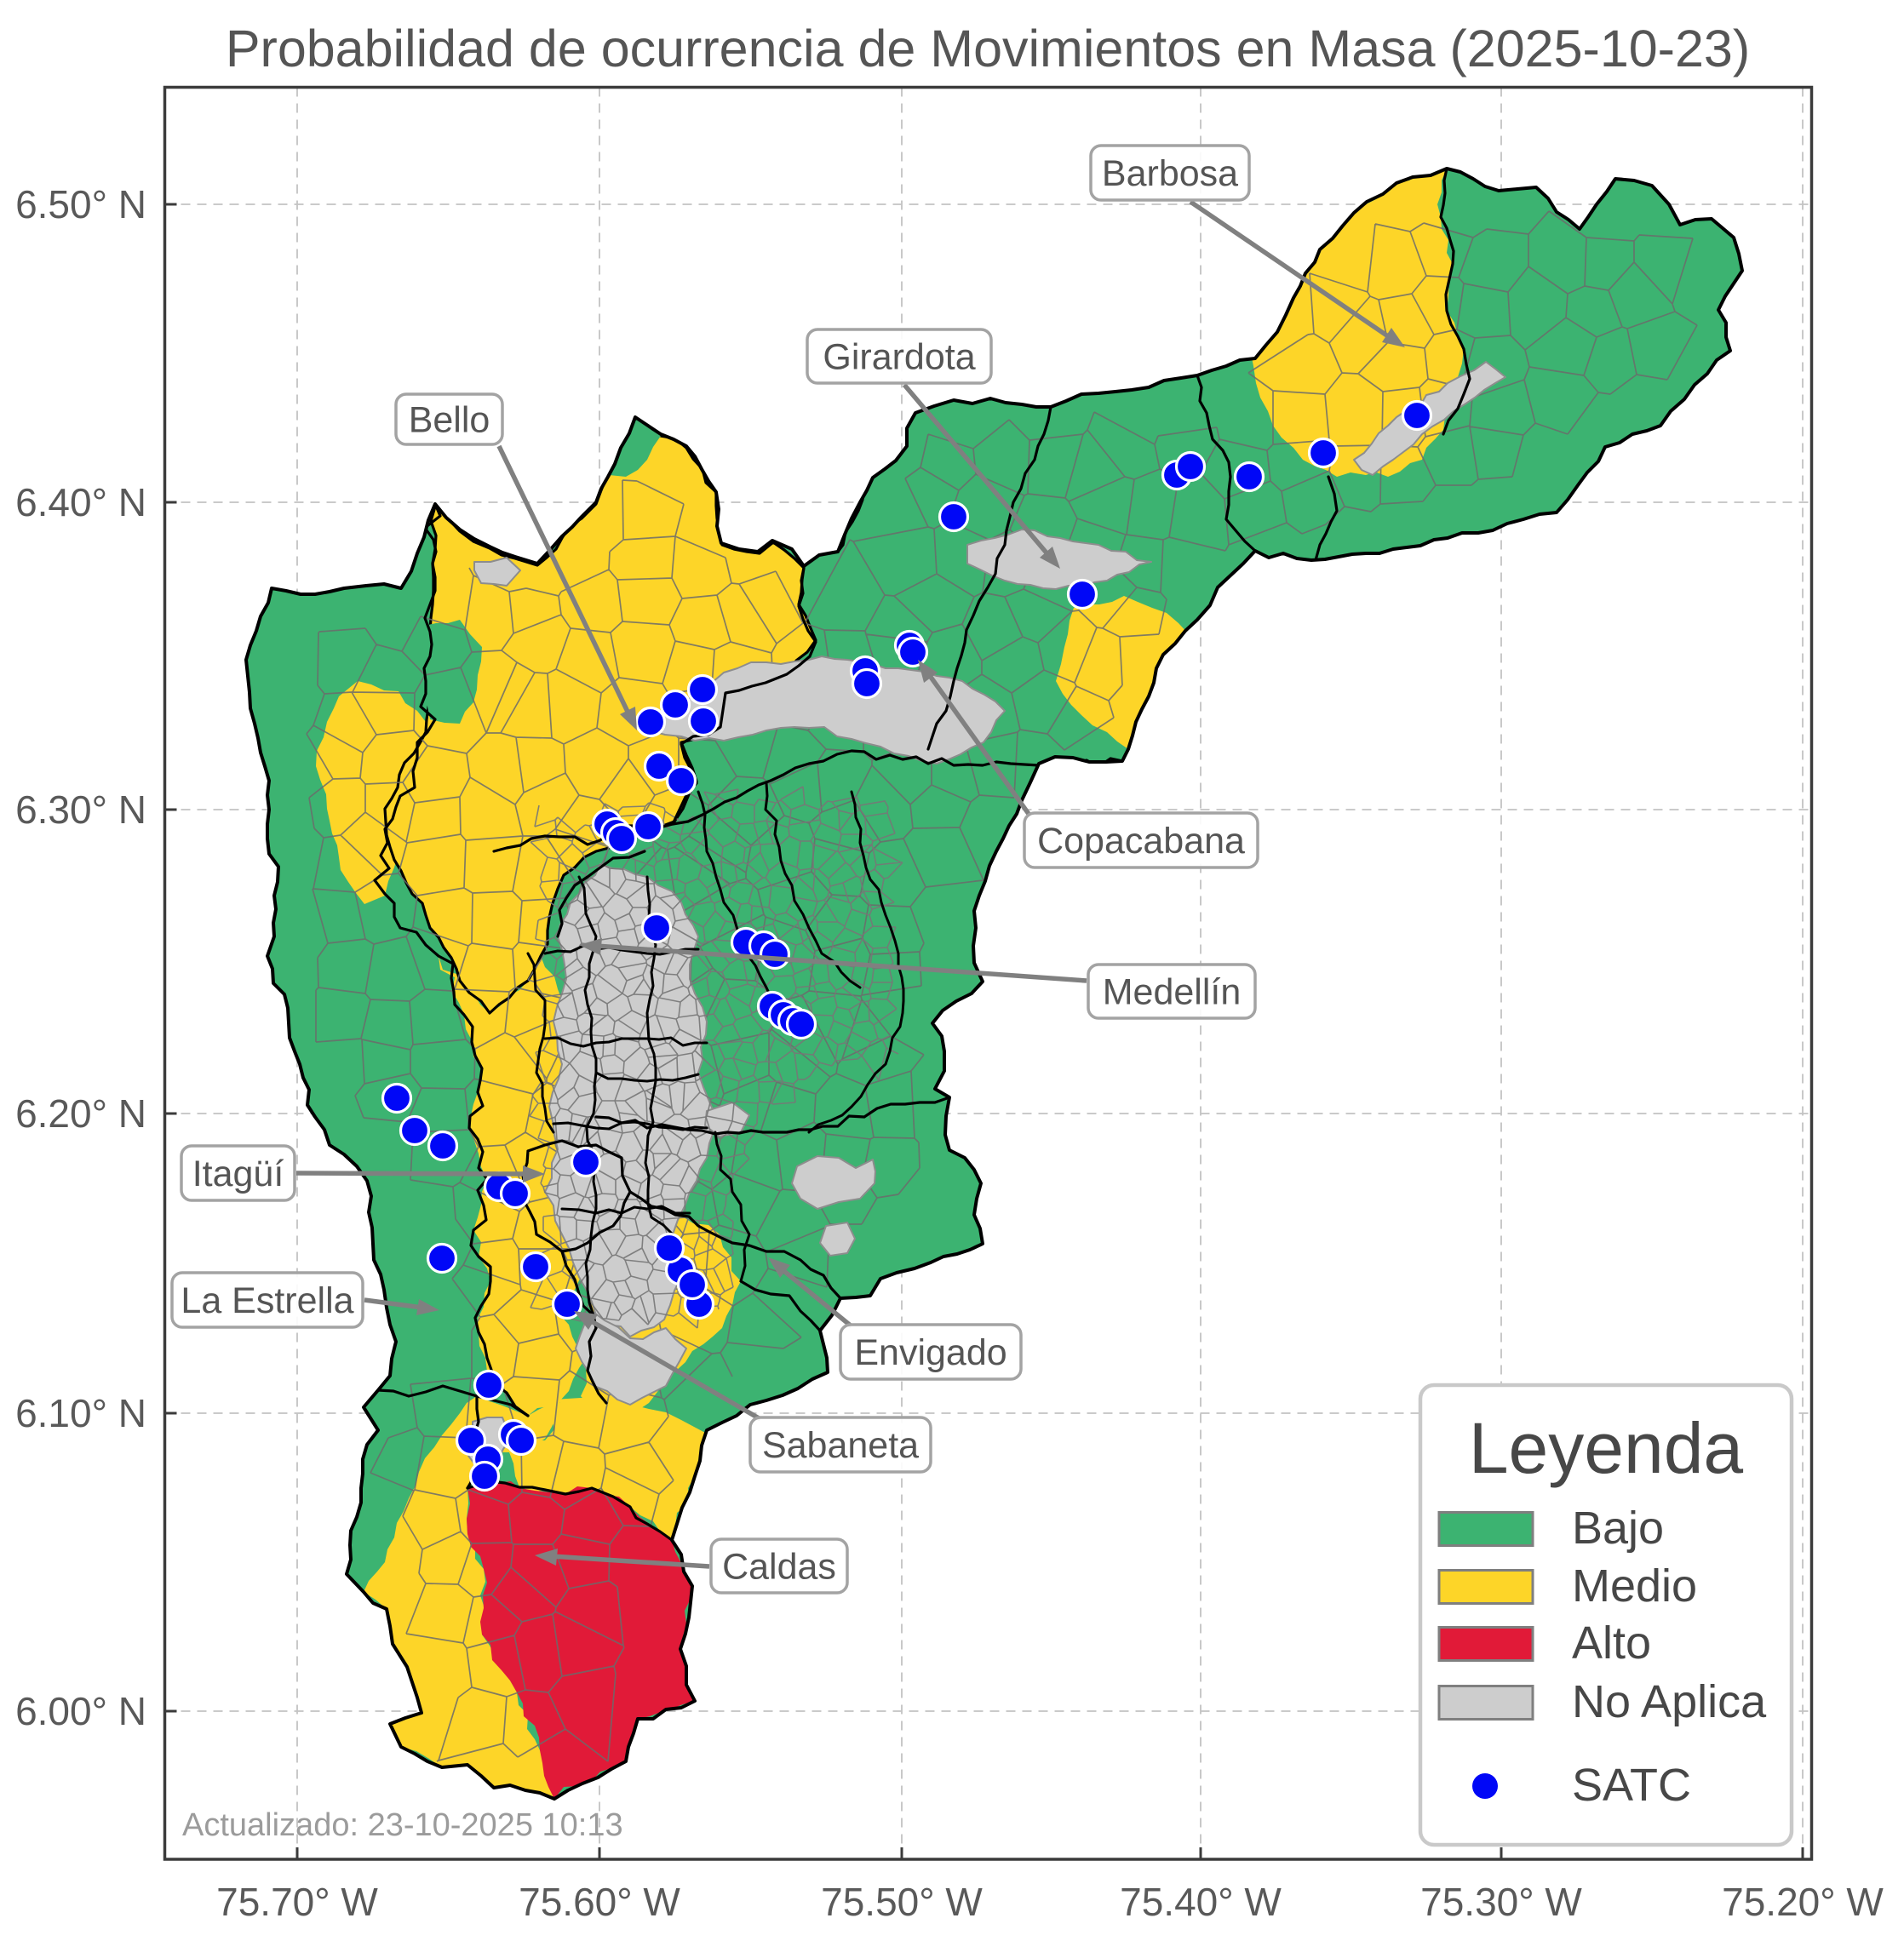  I want to click on svg-text: Itagüí, so click(238, 1174).